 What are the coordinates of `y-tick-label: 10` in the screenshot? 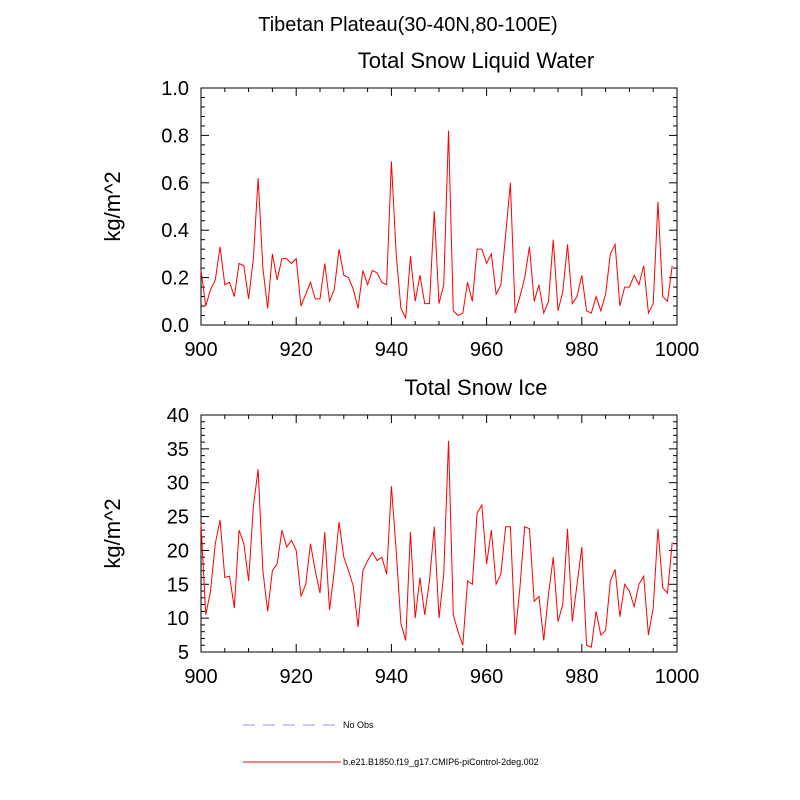 It's located at (178, 619).